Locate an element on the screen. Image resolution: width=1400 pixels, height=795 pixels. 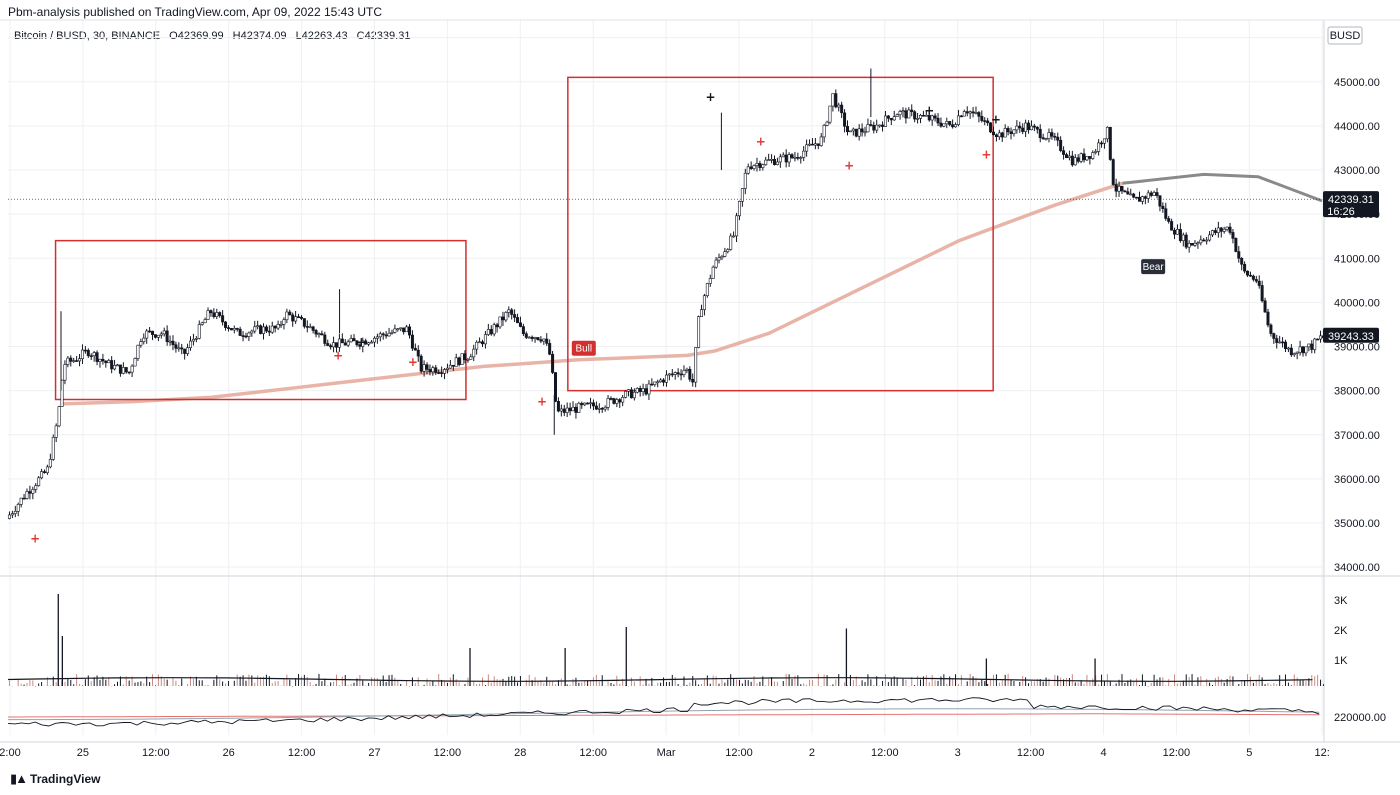
time-tick-label: 26 is located at coordinates (229, 753).